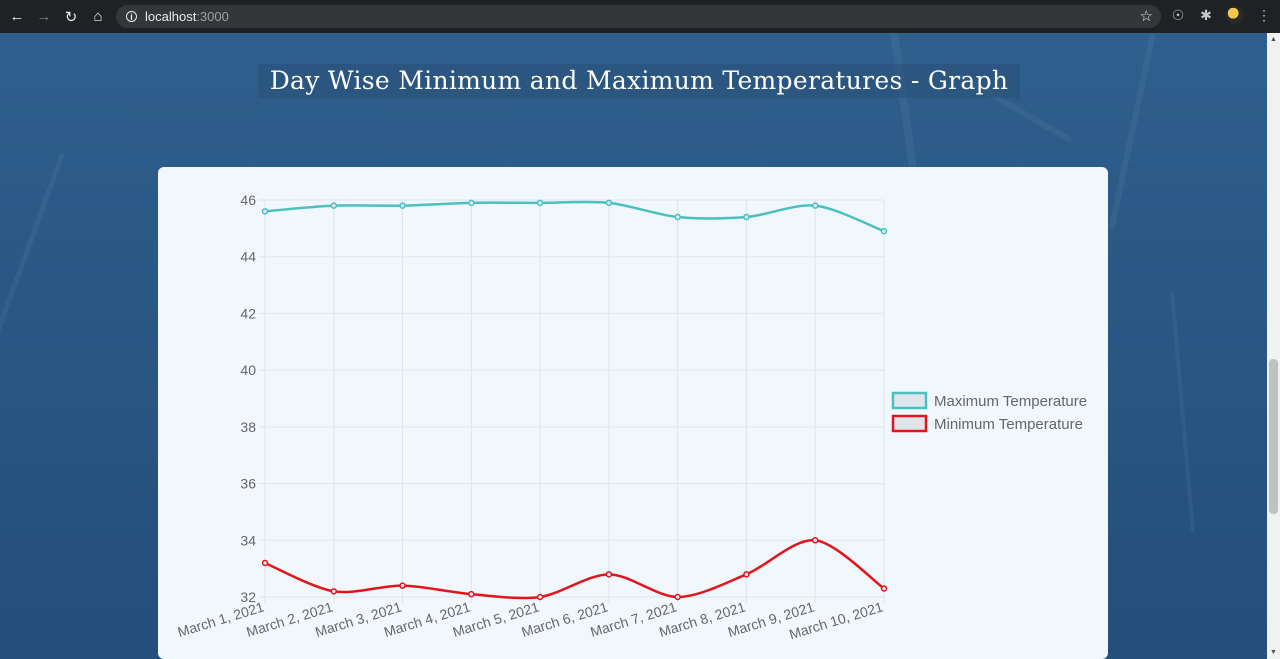 The width and height of the screenshot is (1280, 659). What do you see at coordinates (1178, 14) in the screenshot?
I see `globe-icon: ☉` at bounding box center [1178, 14].